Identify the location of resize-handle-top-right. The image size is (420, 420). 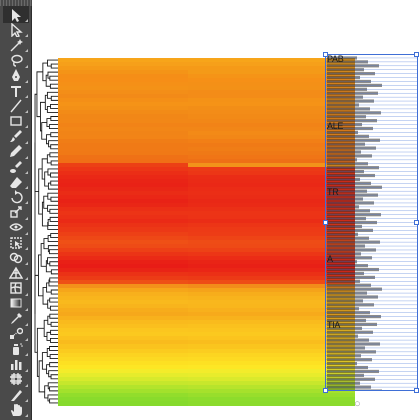
(416, 54).